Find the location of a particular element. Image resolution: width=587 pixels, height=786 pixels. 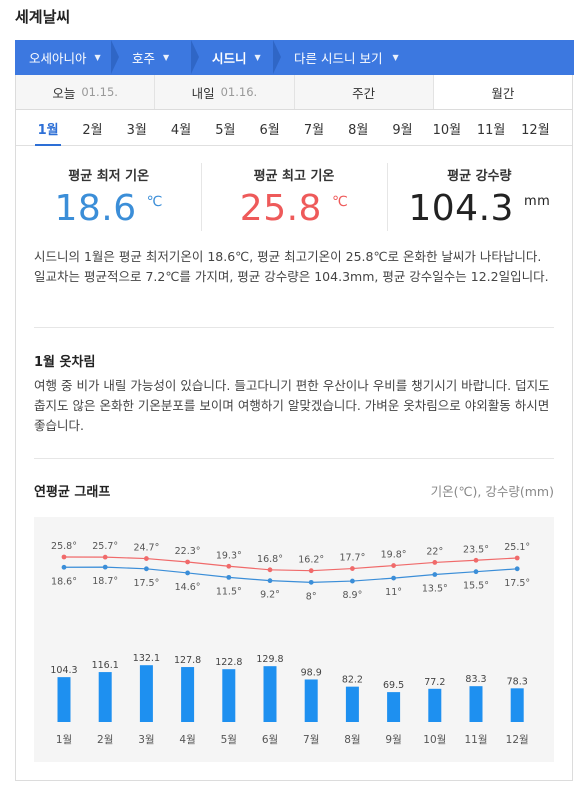

month-tab: 3월 is located at coordinates (136, 130).